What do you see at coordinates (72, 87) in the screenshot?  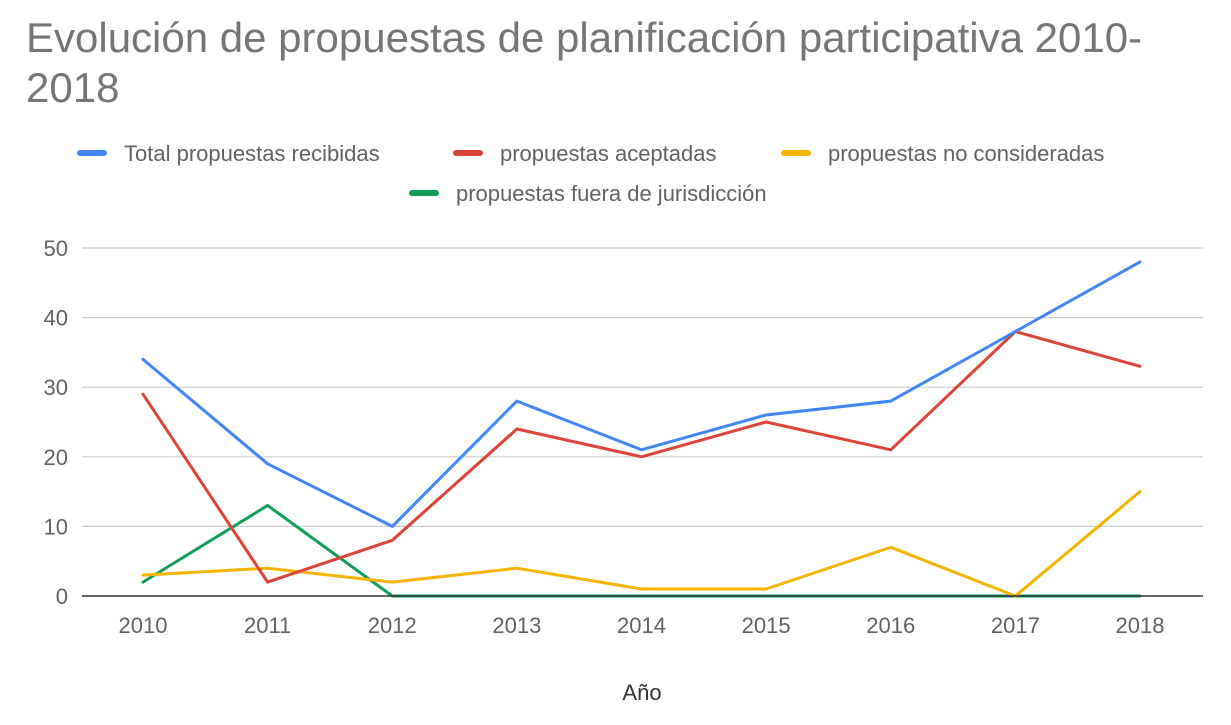 I see `chart-title-line-2: 2018` at bounding box center [72, 87].